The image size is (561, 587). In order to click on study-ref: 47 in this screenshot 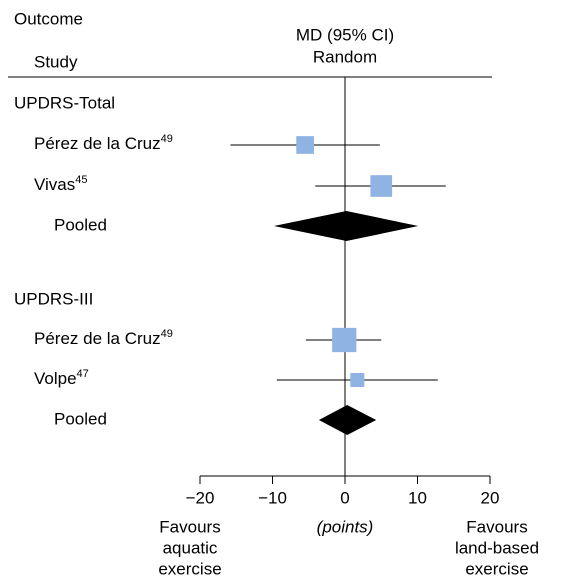, I will do `click(83, 374)`.